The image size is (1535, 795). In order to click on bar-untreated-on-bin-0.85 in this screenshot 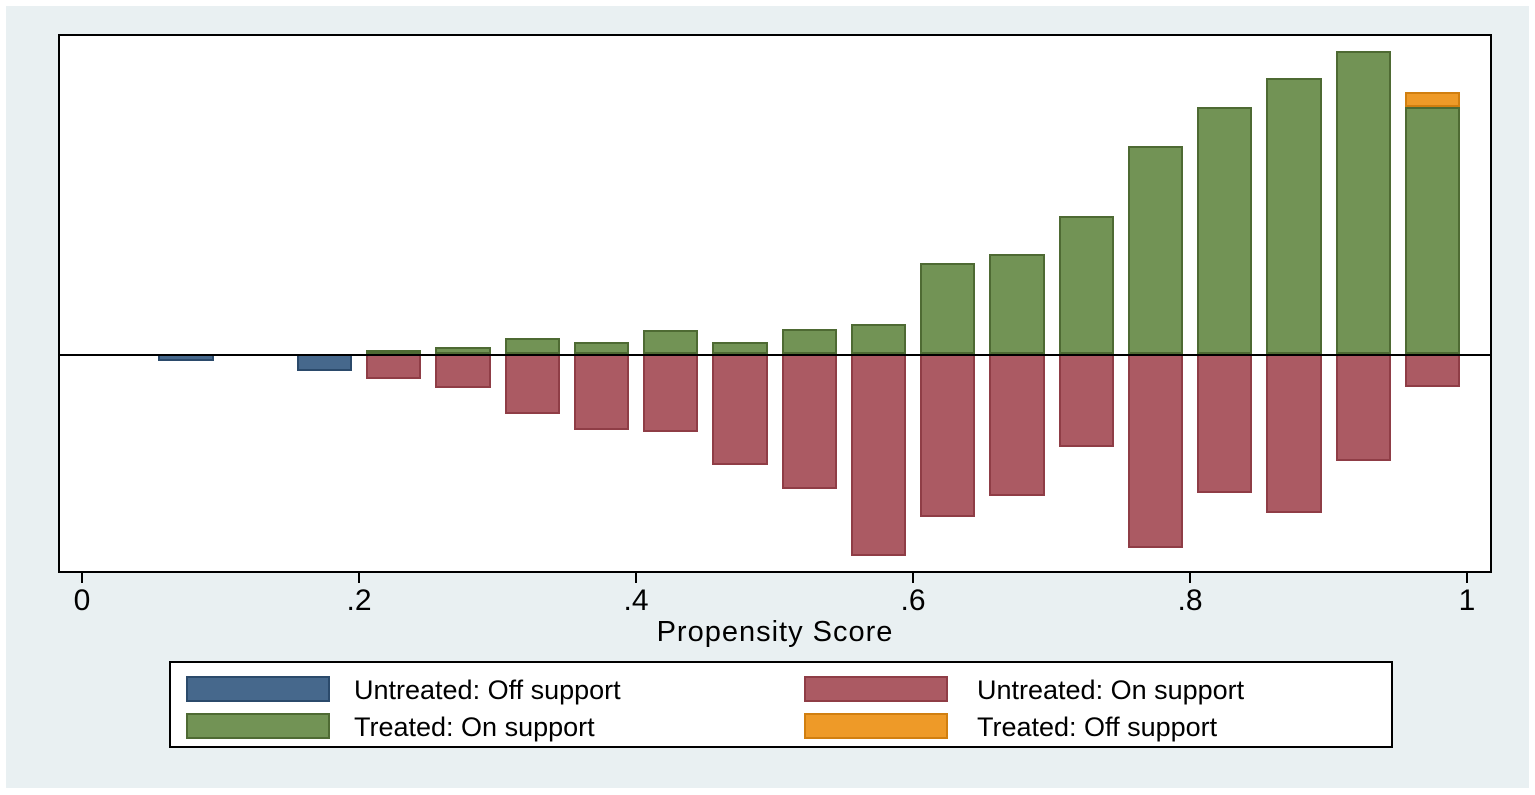, I will do `click(1294, 433)`.